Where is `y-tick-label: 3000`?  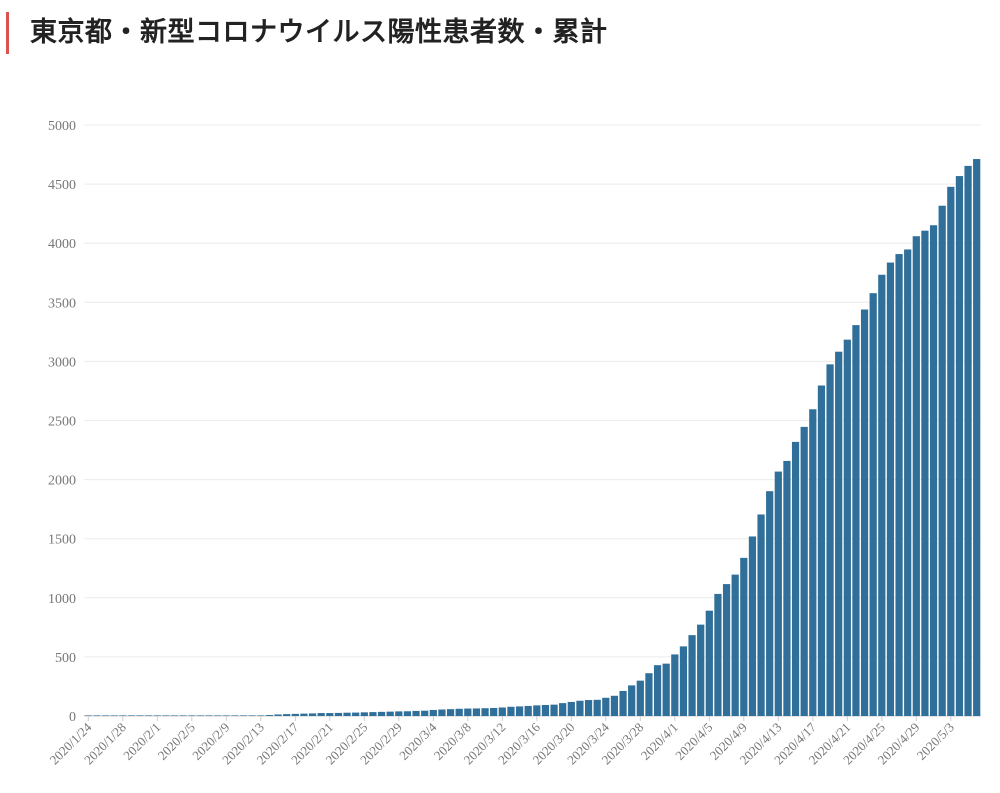
y-tick-label: 3000 is located at coordinates (62, 362).